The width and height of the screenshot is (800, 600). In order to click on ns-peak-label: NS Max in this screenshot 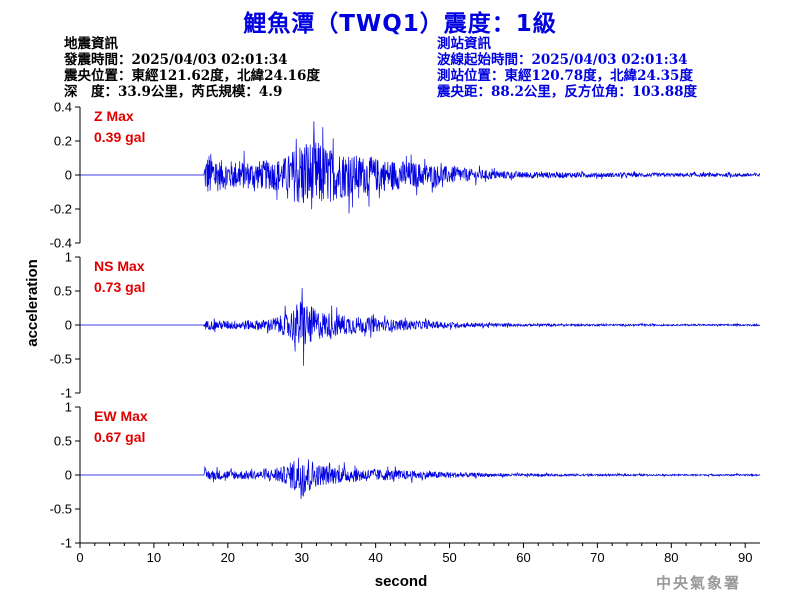, I will do `click(119, 266)`.